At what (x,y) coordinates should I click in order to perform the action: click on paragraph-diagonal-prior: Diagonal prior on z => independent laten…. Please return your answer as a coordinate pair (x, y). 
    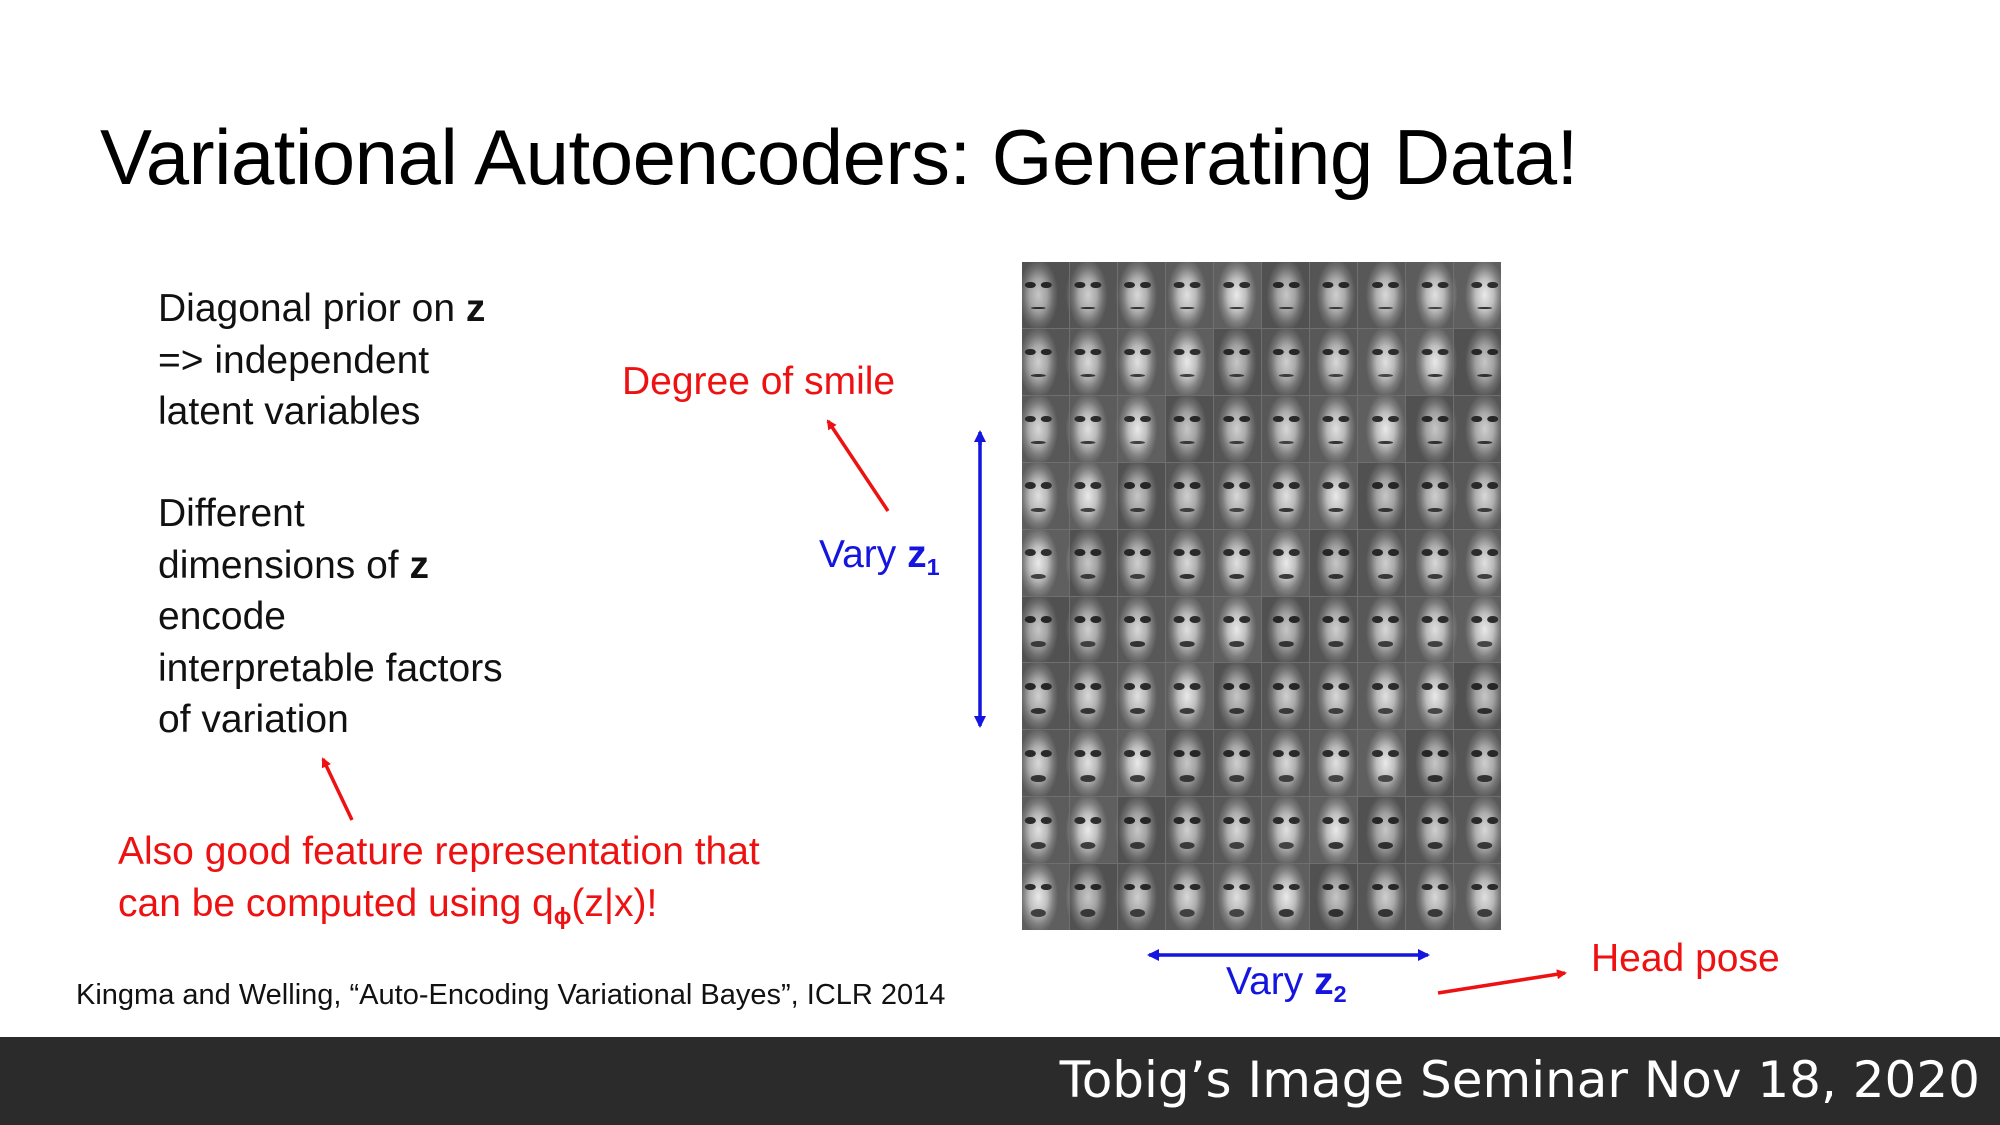
    Looking at the image, I should click on (321, 360).